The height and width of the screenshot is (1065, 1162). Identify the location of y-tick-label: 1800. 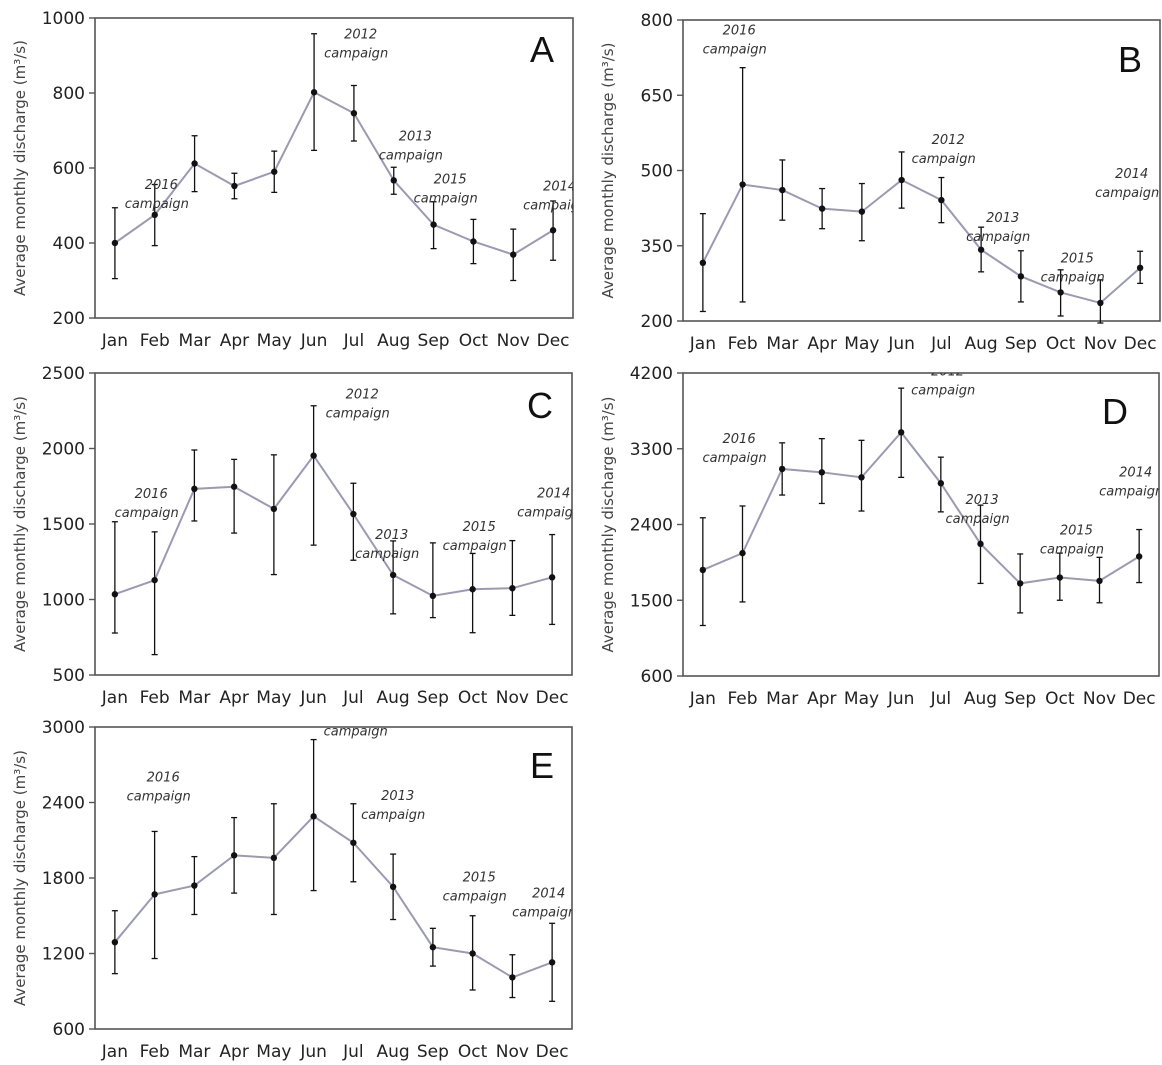
(63, 879).